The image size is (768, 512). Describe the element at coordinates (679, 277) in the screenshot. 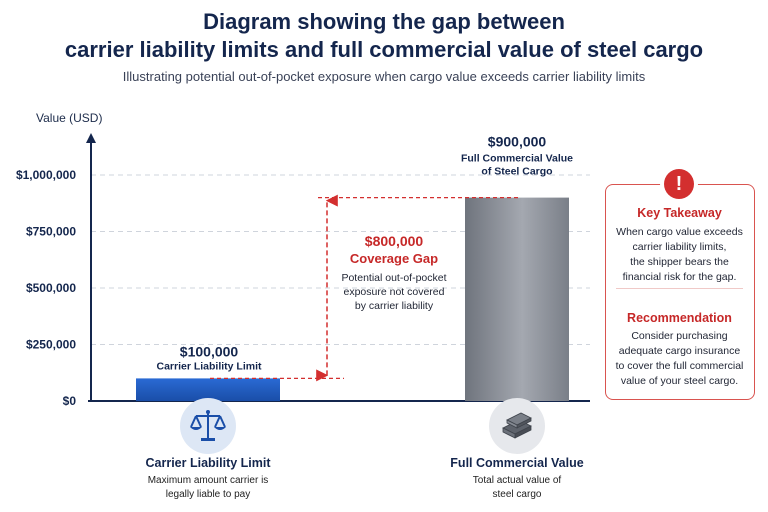

I see `takeaway-line-4: financial risk for the gap.` at that location.